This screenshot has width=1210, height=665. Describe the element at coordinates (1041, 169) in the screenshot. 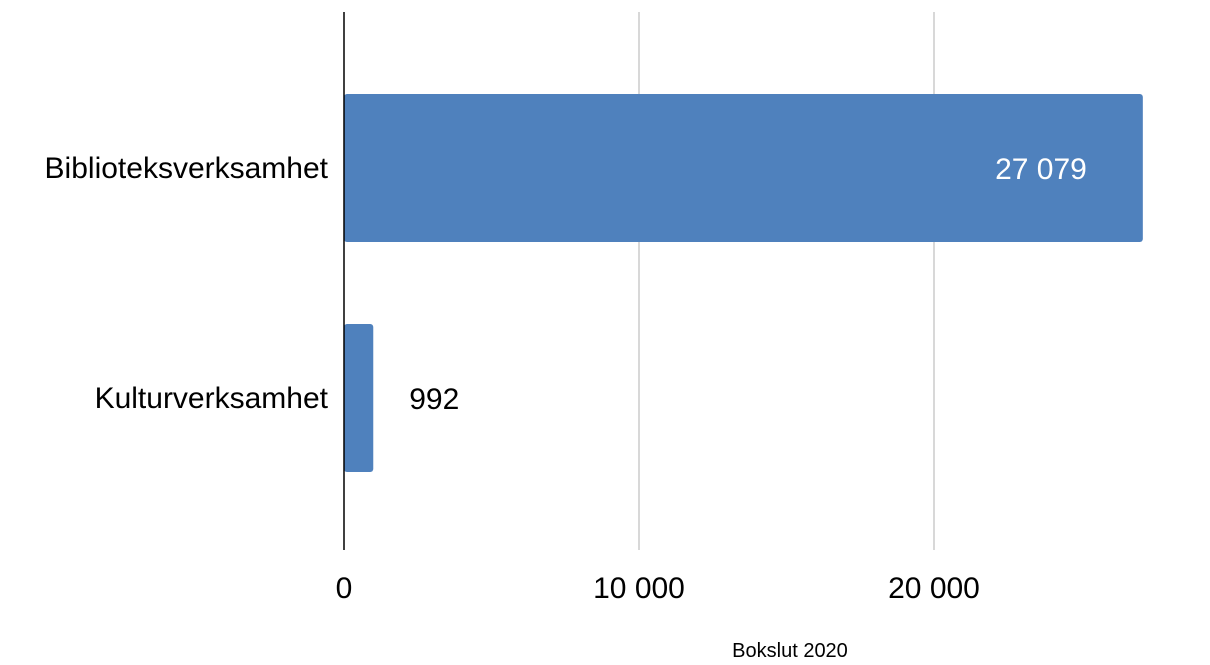

I see `data-label-0: 27 079` at that location.